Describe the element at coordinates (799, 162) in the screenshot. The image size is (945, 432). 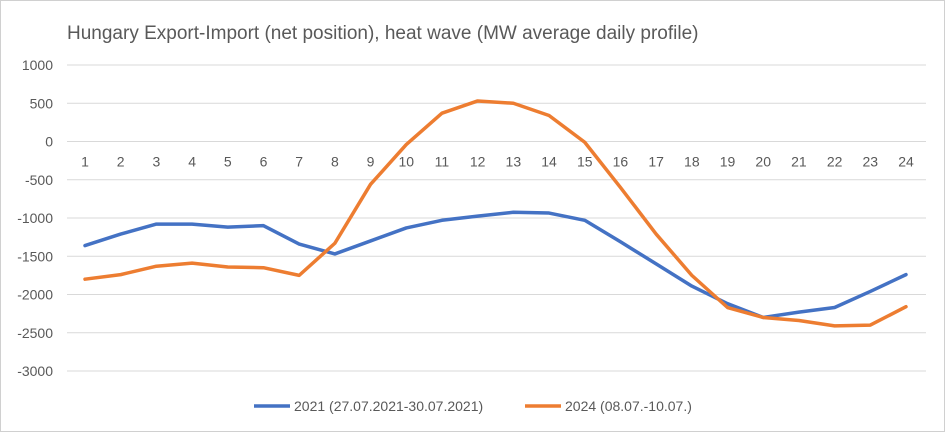
I see `x-tick-label: 21` at that location.